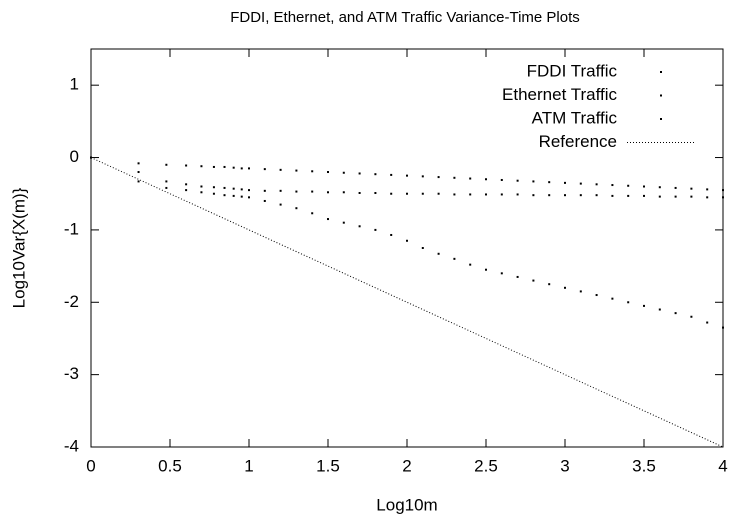 This screenshot has width=730, height=521. What do you see at coordinates (74, 156) in the screenshot?
I see `y-tick-label: 0` at bounding box center [74, 156].